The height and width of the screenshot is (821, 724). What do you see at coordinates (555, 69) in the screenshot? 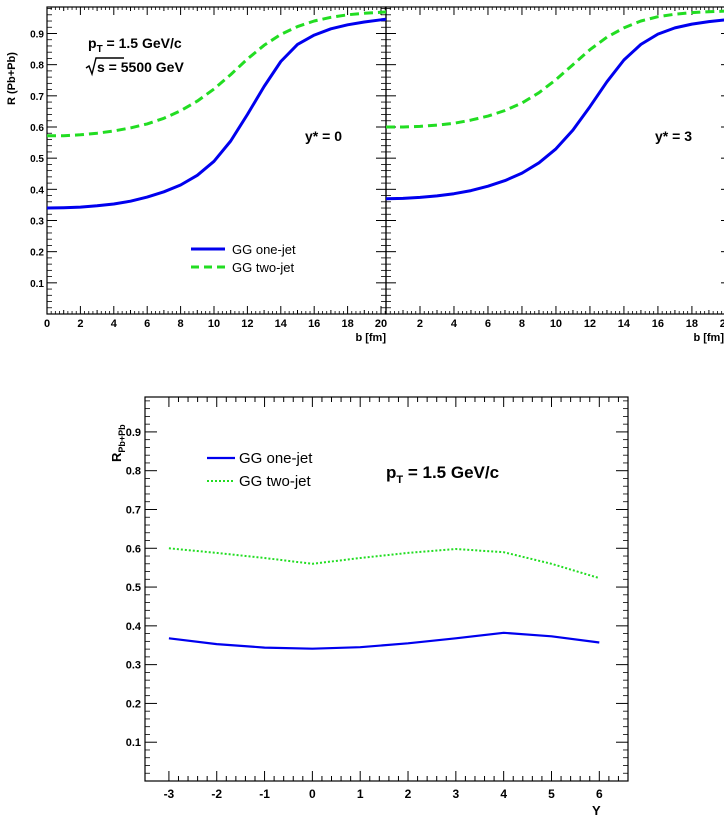
I see `panel2-series-two-jet` at bounding box center [555, 69].